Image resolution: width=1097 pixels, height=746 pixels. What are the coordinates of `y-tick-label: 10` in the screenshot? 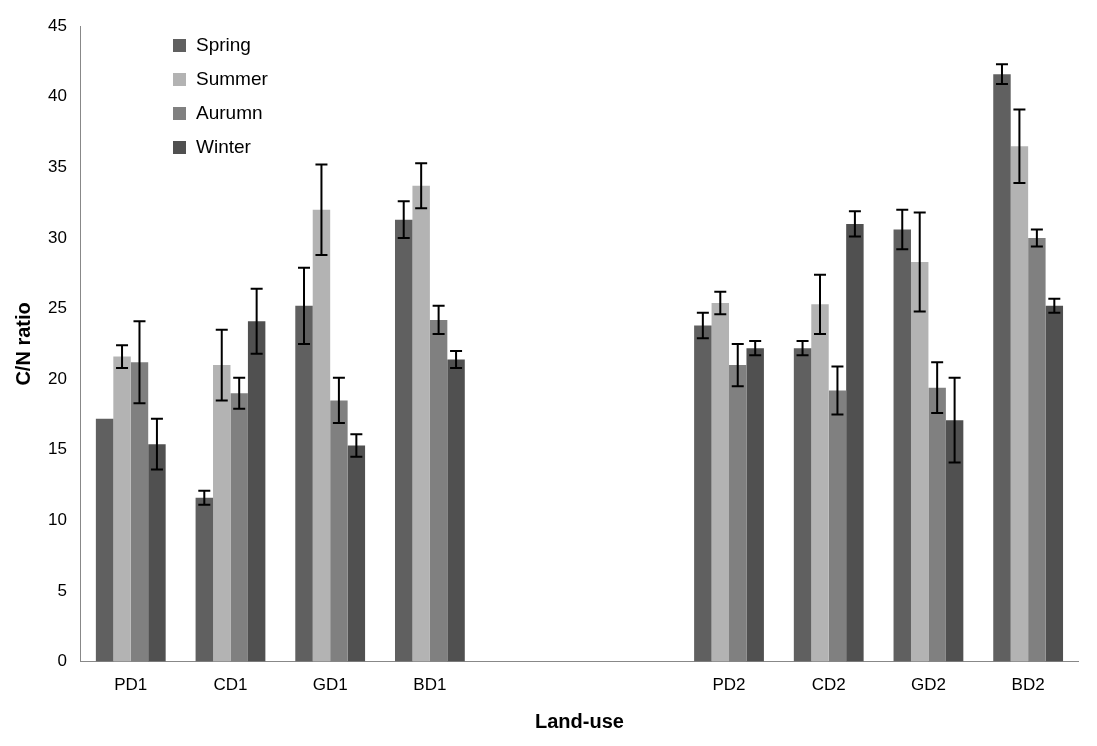 It's located at (57, 520).